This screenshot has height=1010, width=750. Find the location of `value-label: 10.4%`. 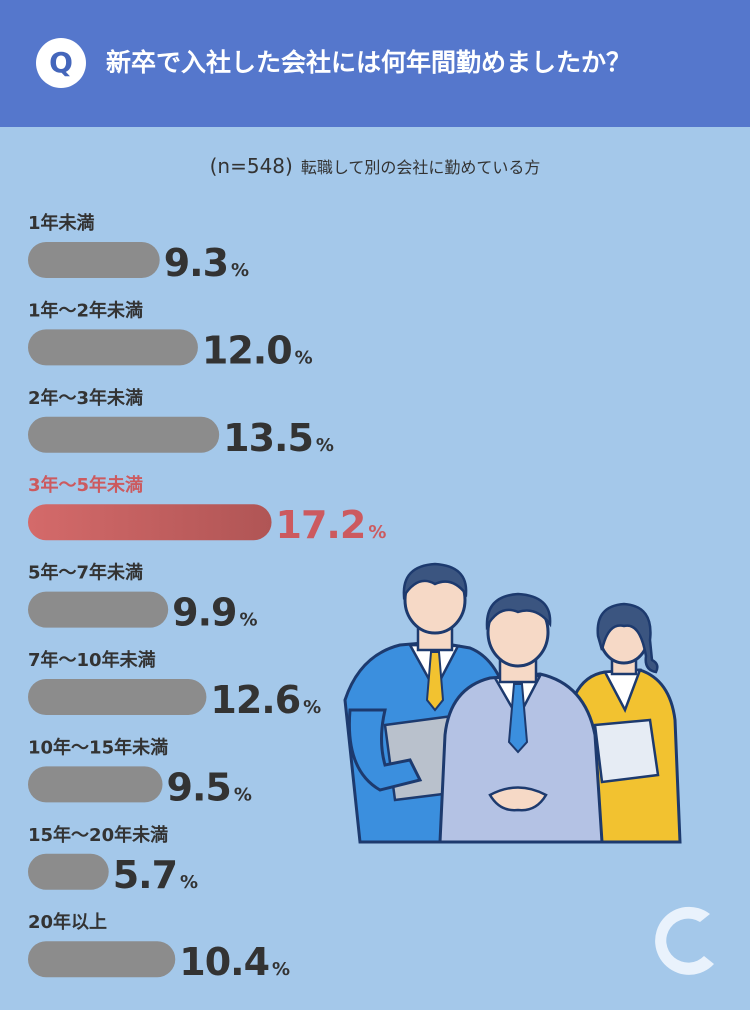

value-label: 10.4% is located at coordinates (234, 962).